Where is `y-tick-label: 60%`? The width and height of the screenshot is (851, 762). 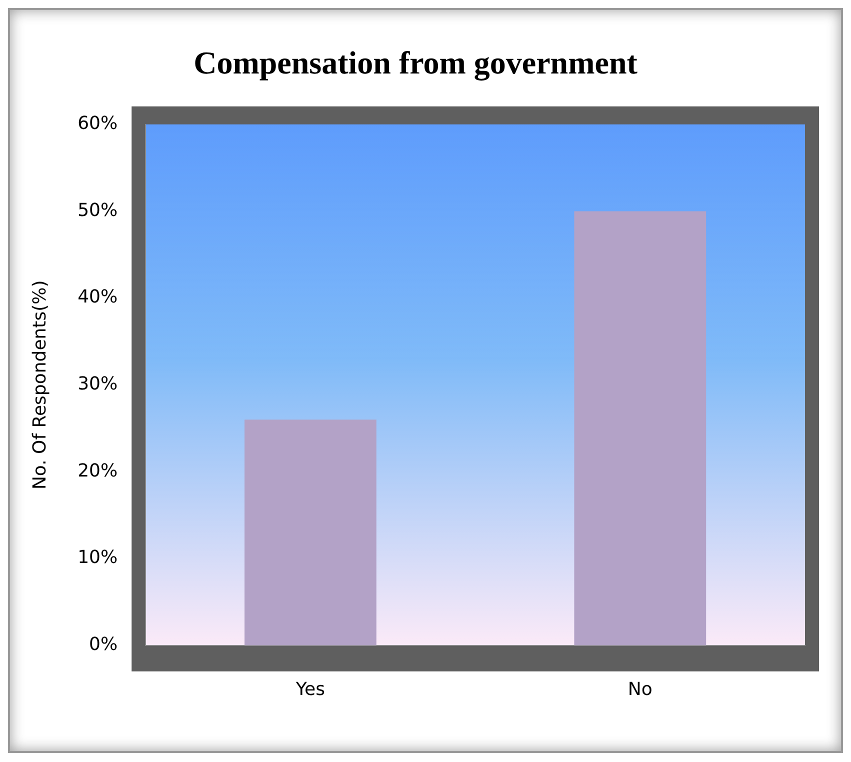
y-tick-label: 60% is located at coordinates (98, 123).